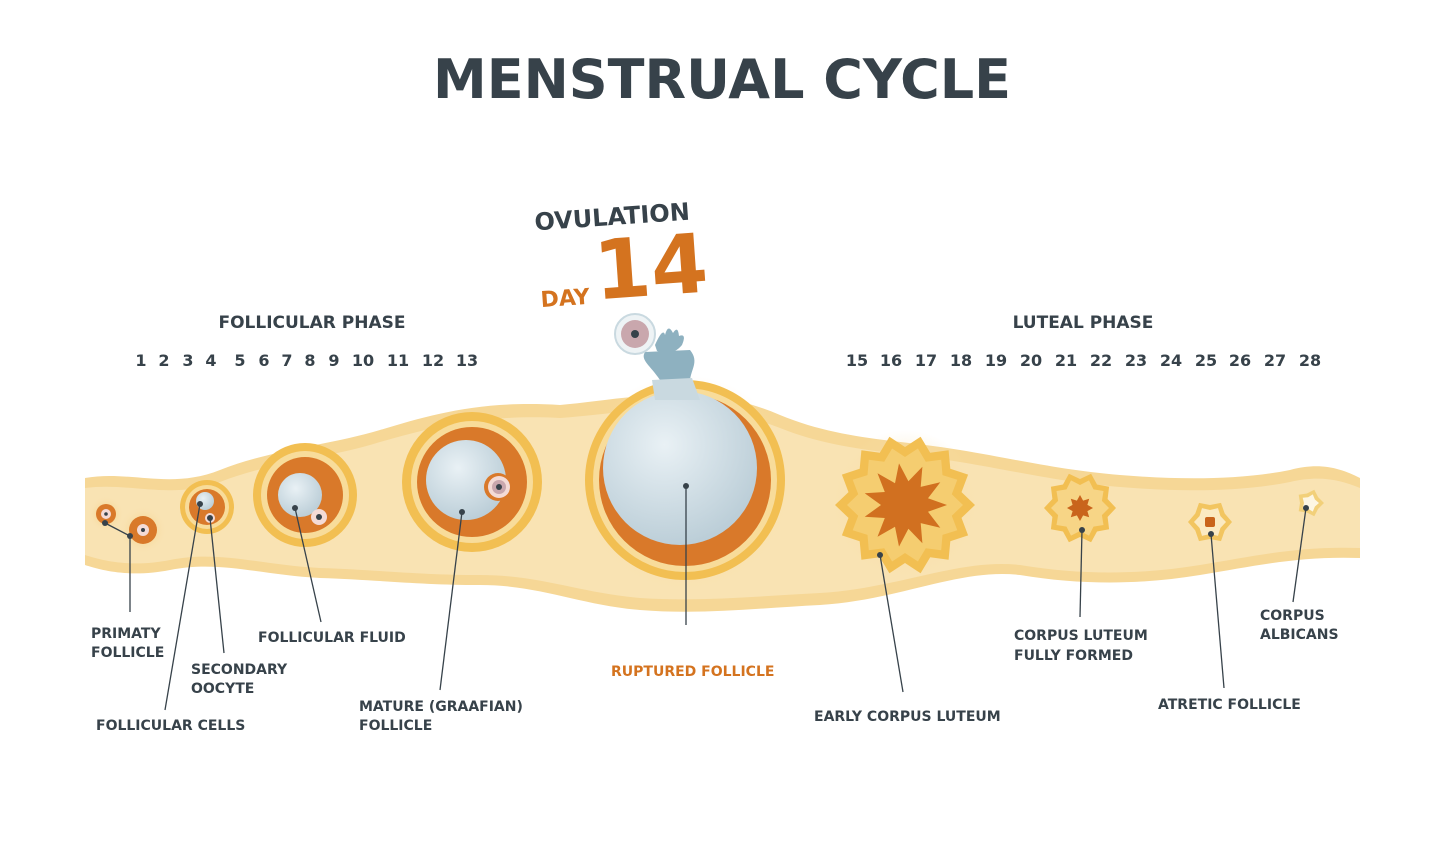 The height and width of the screenshot is (867, 1440). Describe the element at coordinates (1066, 360) in the screenshot. I see `day-21: 21` at that location.